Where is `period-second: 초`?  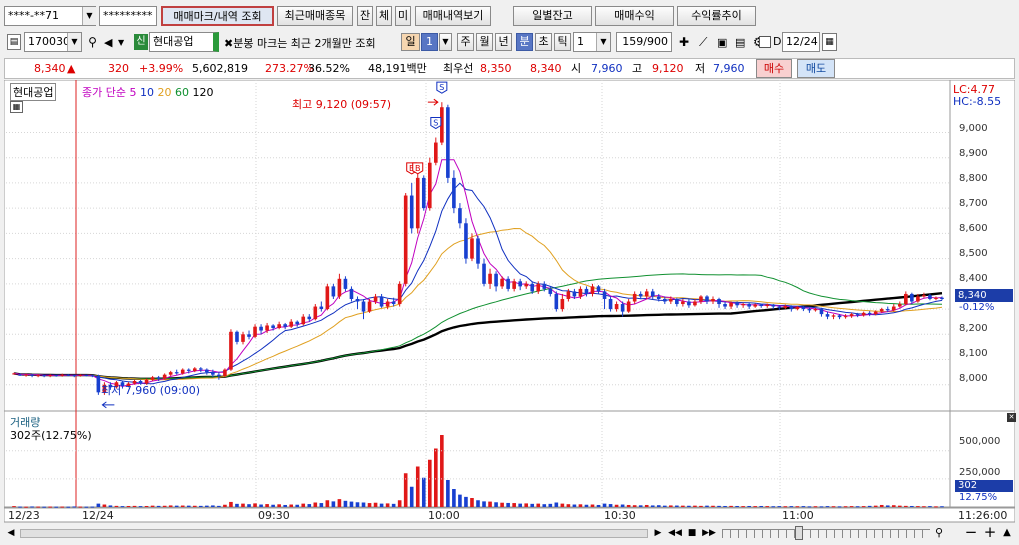
period-second: 초 is located at coordinates (543, 42).